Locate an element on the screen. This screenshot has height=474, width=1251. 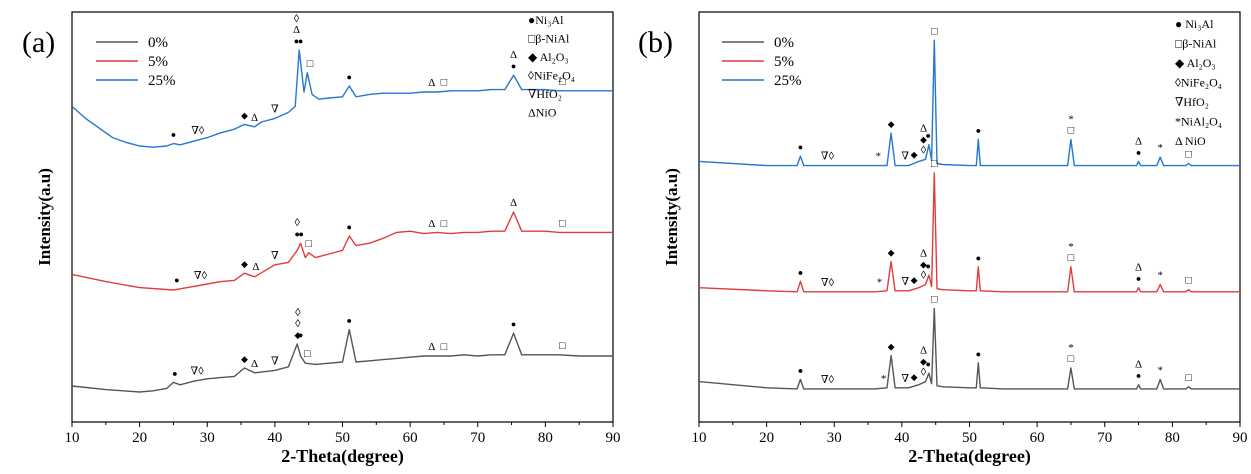
x-axis-label: 2-Theta(degree) is located at coordinates (342, 456).